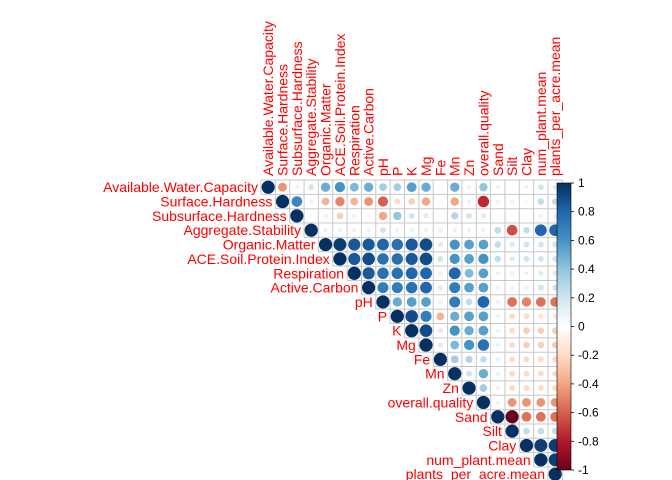  Describe the element at coordinates (526, 445) in the screenshot. I see `corr-circle-Clay-Clay` at that location.